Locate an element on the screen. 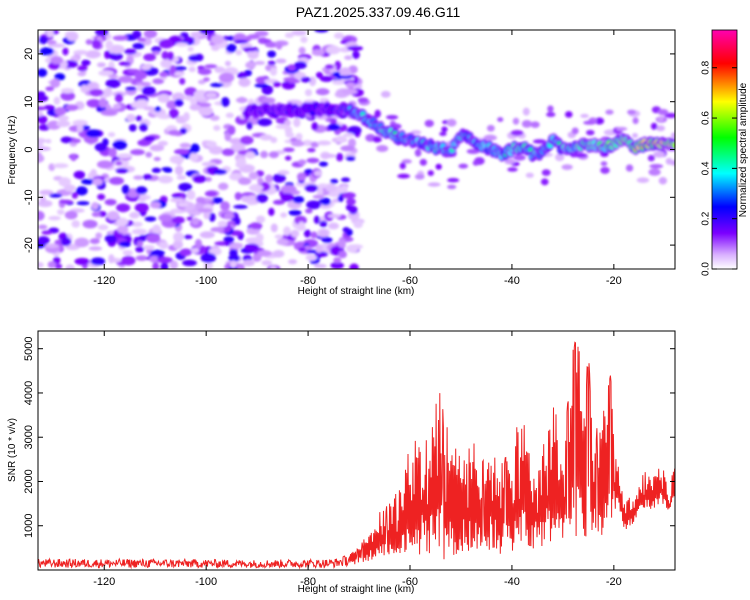 This screenshot has width=750, height=600. y-tick-label: 1000 is located at coordinates (29, 525).